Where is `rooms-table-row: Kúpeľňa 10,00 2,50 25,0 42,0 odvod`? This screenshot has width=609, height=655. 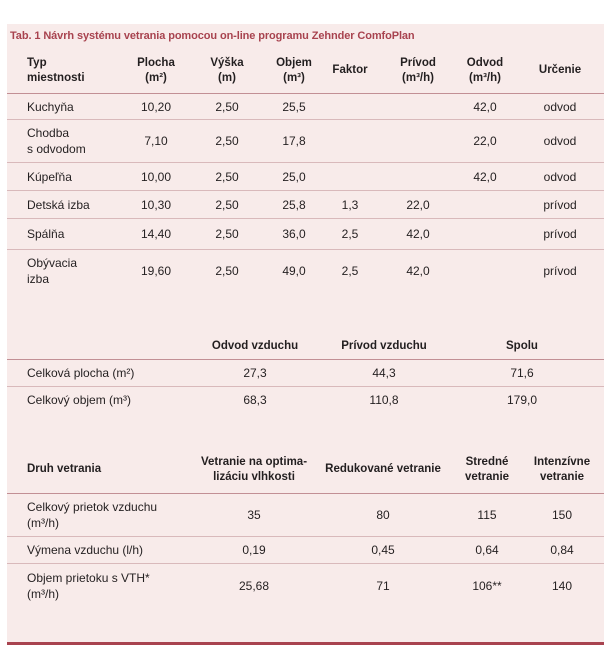
rooms-table-row: Kúpeľňa 10,00 2,50 25,0 42,0 odvod is located at coordinates (305, 177).